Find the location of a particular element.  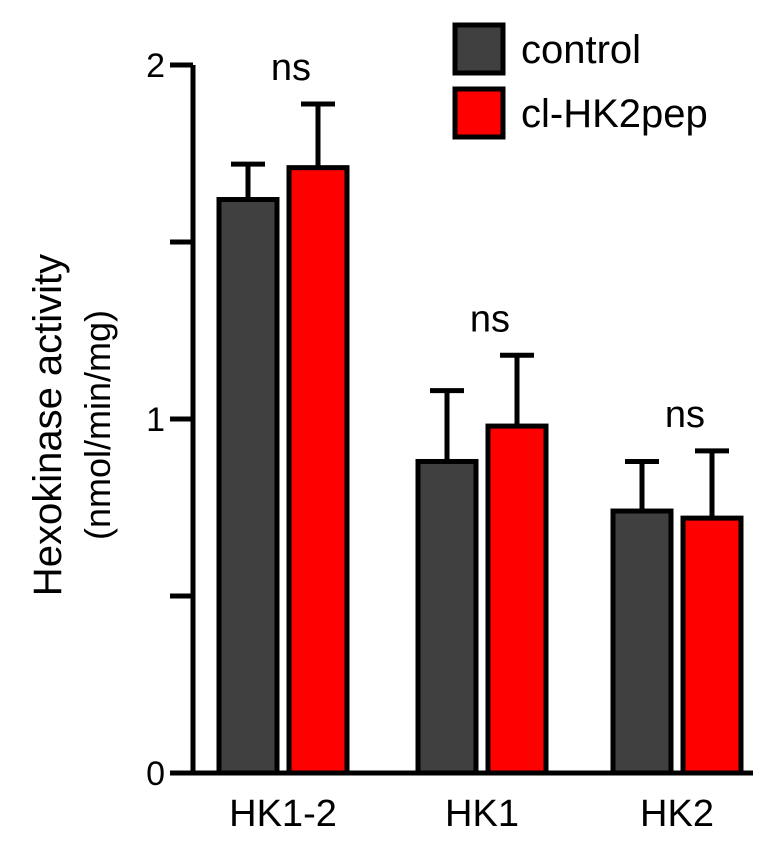

x-tick-label-HK1: HK1 is located at coordinates (482, 814).